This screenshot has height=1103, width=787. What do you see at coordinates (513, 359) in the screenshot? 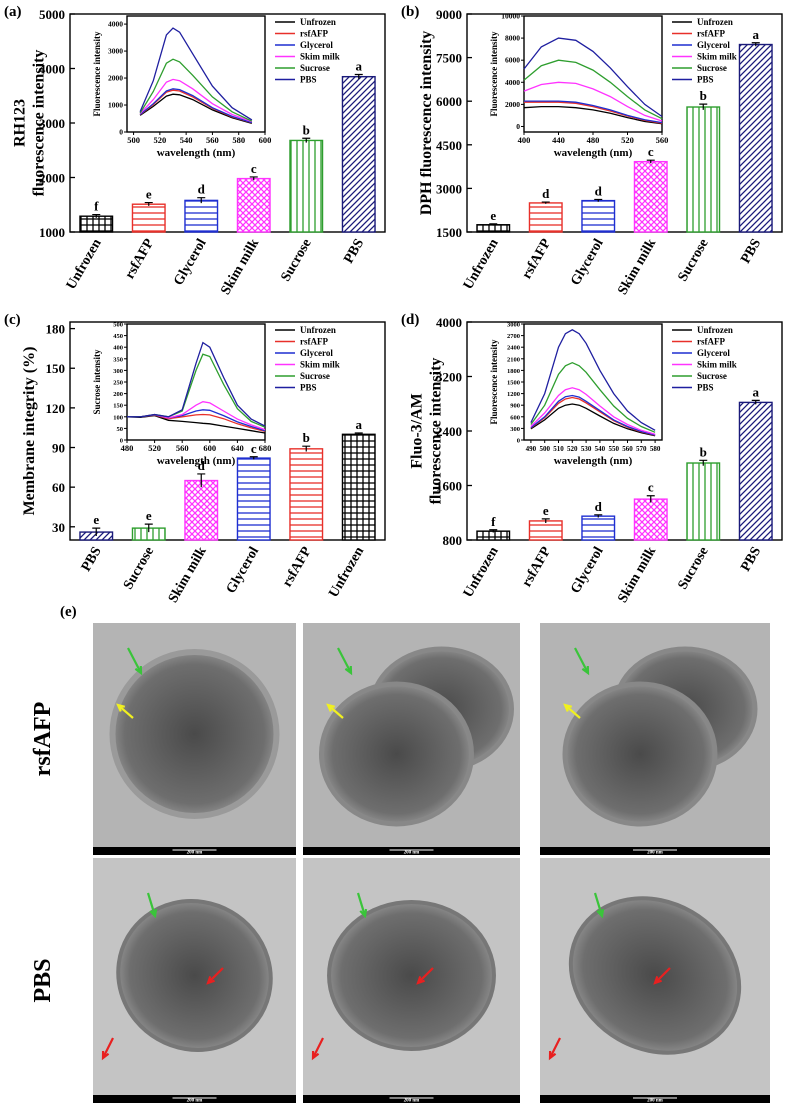
I see `inset-y-tick-label: 2100` at bounding box center [513, 359].